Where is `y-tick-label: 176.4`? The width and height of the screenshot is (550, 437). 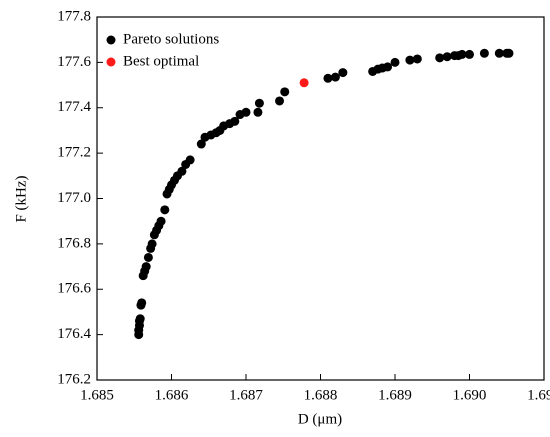 y-tick-label: 176.4 is located at coordinates (74, 334).